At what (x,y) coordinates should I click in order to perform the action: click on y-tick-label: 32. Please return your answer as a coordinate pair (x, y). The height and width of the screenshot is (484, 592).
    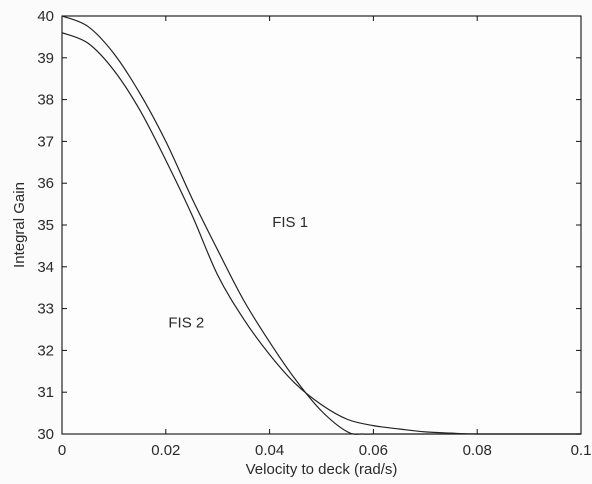
    Looking at the image, I should click on (45, 350).